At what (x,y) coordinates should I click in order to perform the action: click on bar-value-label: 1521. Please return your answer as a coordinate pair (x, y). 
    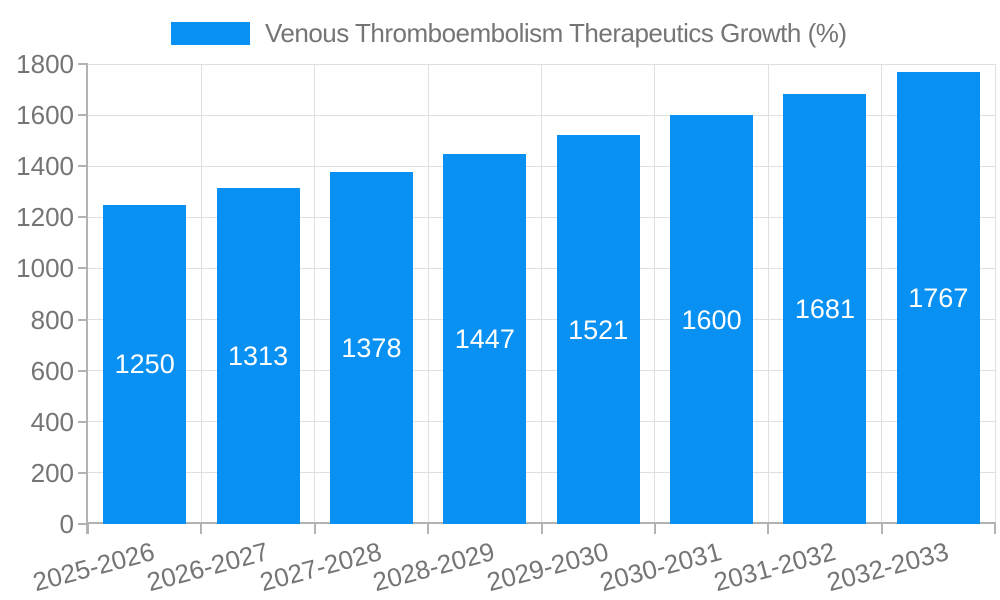
    Looking at the image, I should click on (598, 329).